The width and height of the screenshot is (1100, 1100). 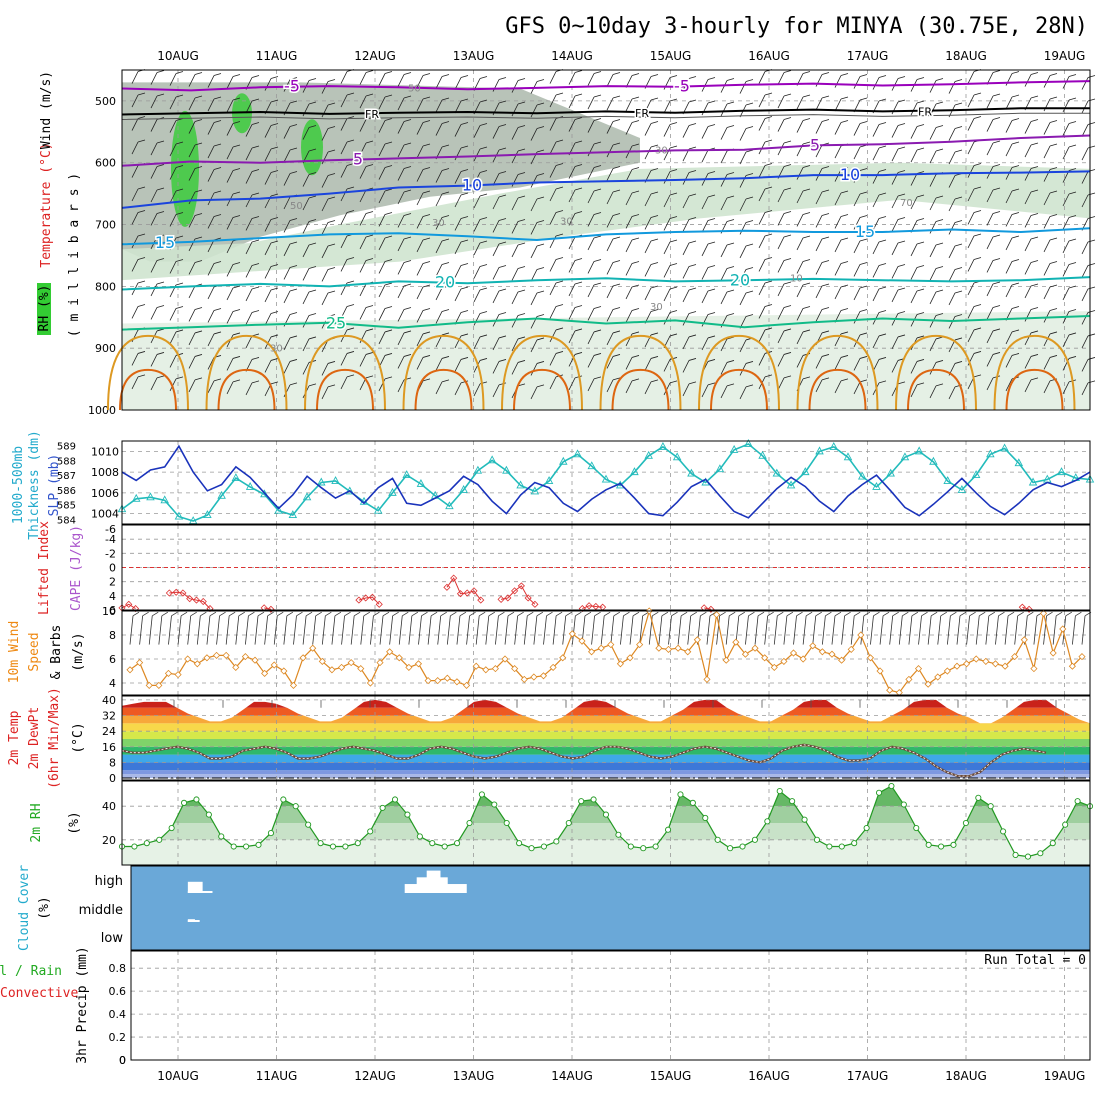 What do you see at coordinates (606, 766) in the screenshot?
I see `temperature-band` at bounding box center [606, 766].